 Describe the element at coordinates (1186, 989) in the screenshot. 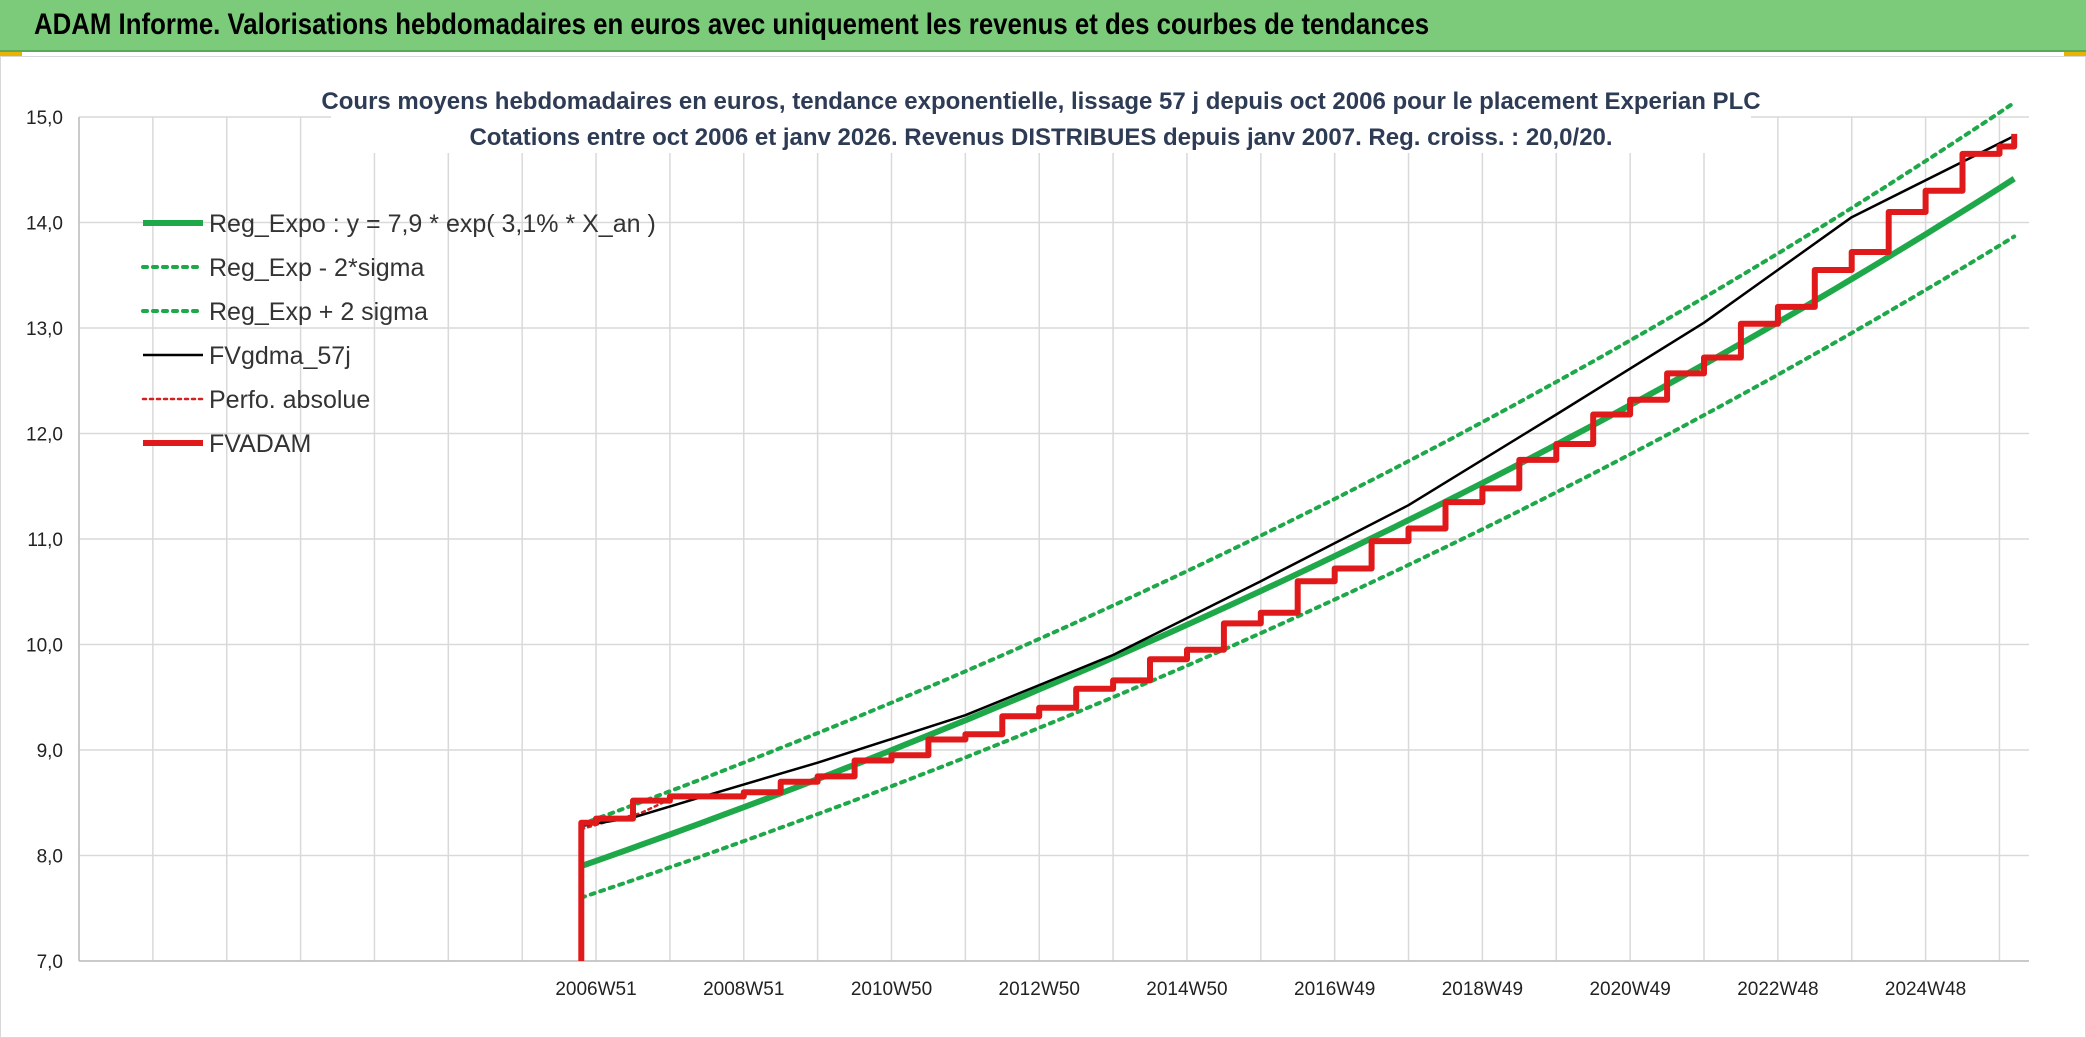

I see `x-tick-label: 2014W50` at that location.